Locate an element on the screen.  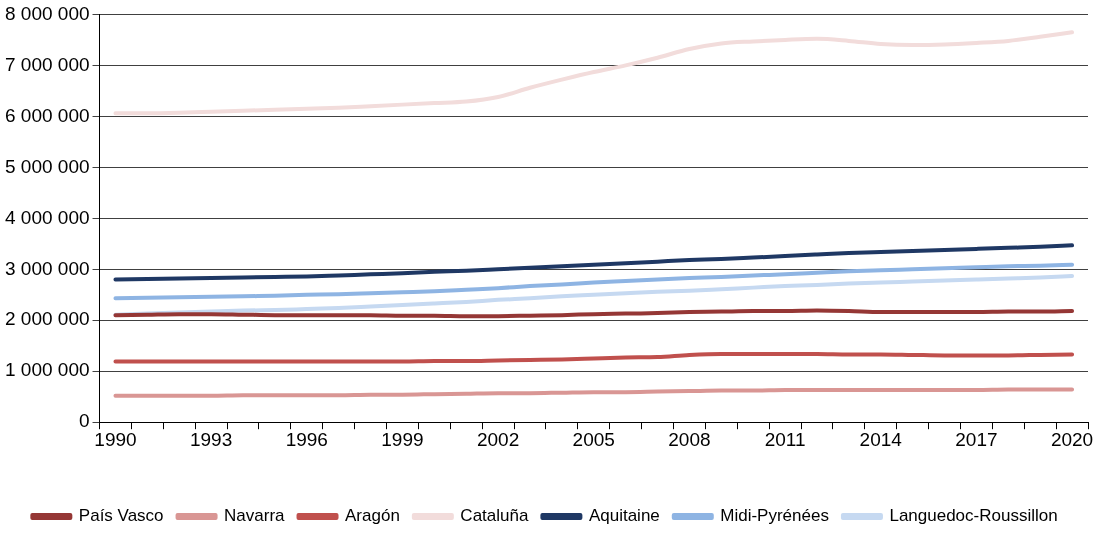
x-tick-label: 1996 is located at coordinates (306, 439).